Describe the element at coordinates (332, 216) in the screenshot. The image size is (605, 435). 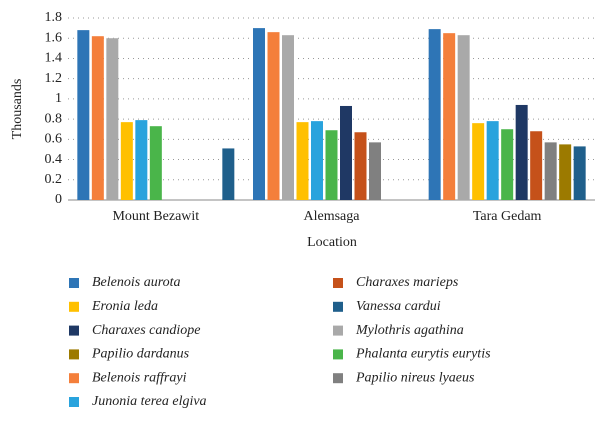
I see `x-tick-label: Alemsaga` at that location.